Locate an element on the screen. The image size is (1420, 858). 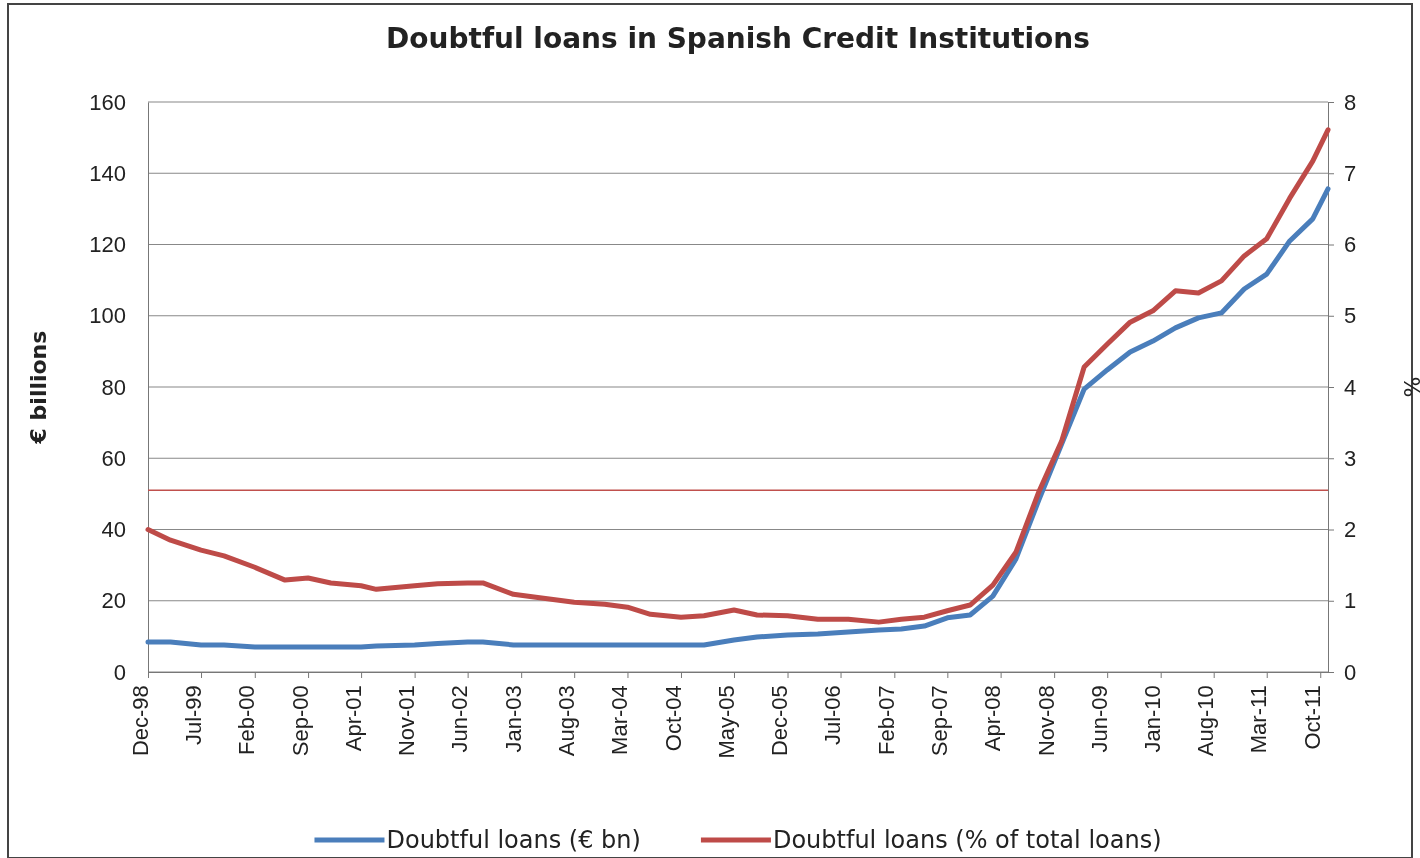
y-tick-label: 40 is located at coordinates (113, 530).